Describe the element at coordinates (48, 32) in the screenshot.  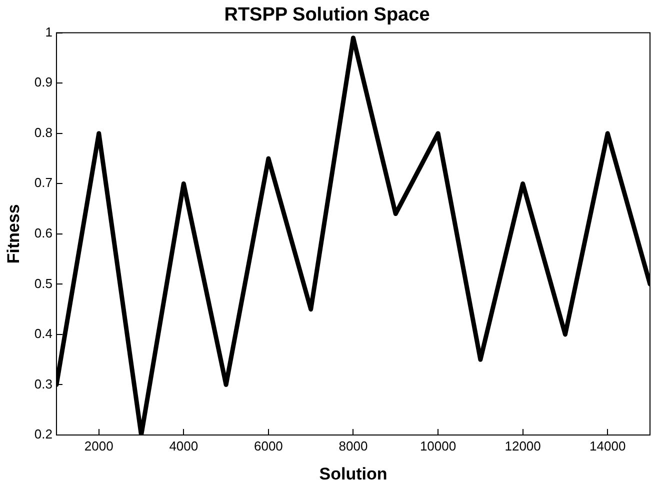
I see `y-tick-label: 1` at that location.